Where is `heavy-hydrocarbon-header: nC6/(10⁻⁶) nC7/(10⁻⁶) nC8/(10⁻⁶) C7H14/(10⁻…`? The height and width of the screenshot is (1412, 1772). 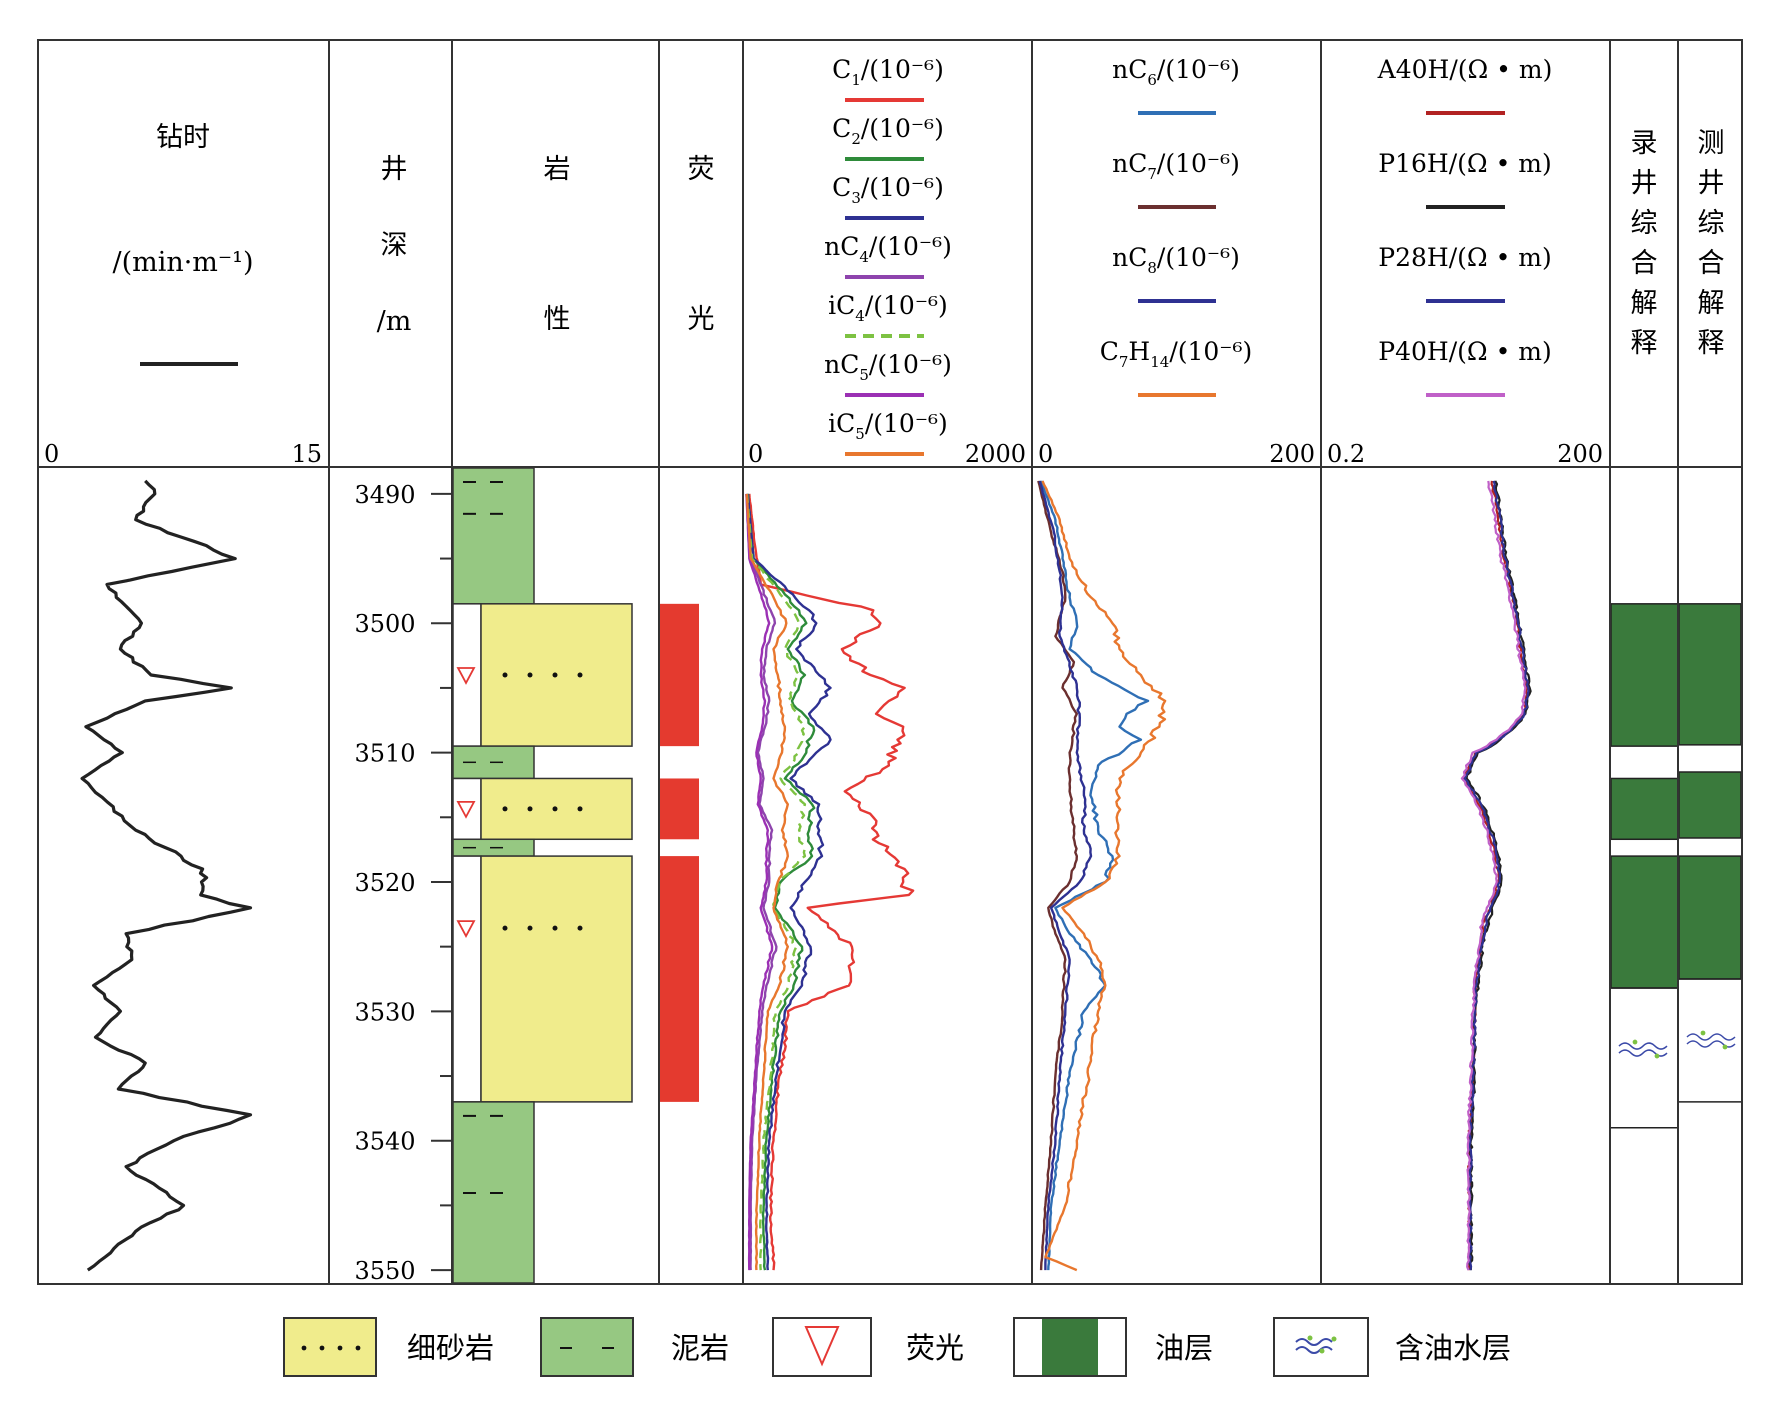 heavy-hydrocarbon-header: nC6/(10⁻⁶) nC7/(10⁻⁶) nC8/(10⁻⁶) C7H14/(10⁻… is located at coordinates (1176, 226).